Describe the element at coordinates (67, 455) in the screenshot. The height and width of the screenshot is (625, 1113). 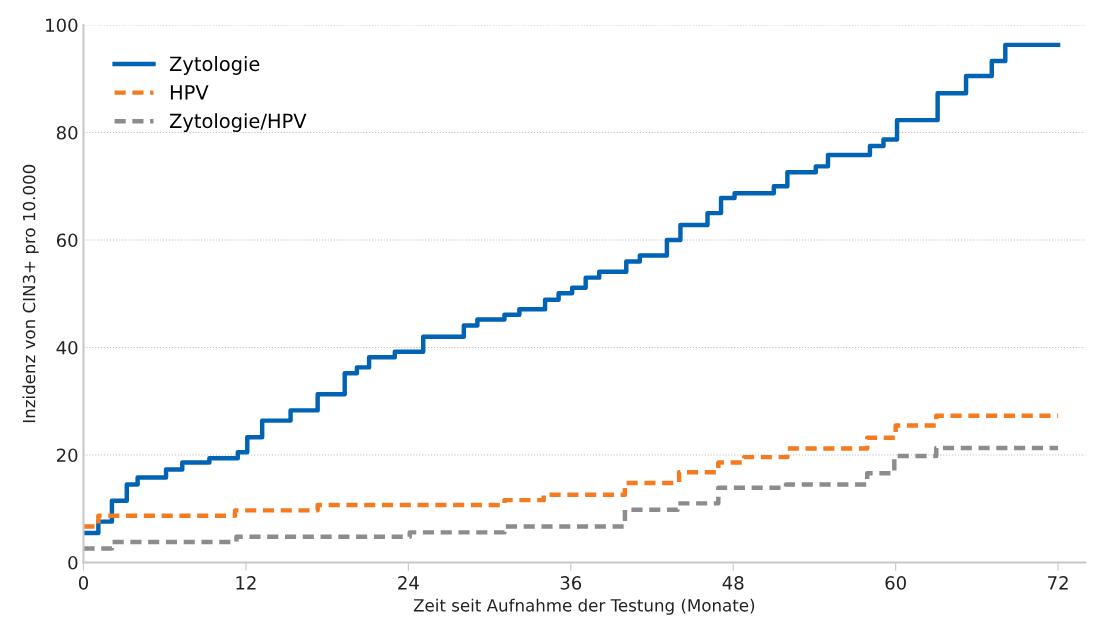
I see `y-tick-label: 20` at that location.